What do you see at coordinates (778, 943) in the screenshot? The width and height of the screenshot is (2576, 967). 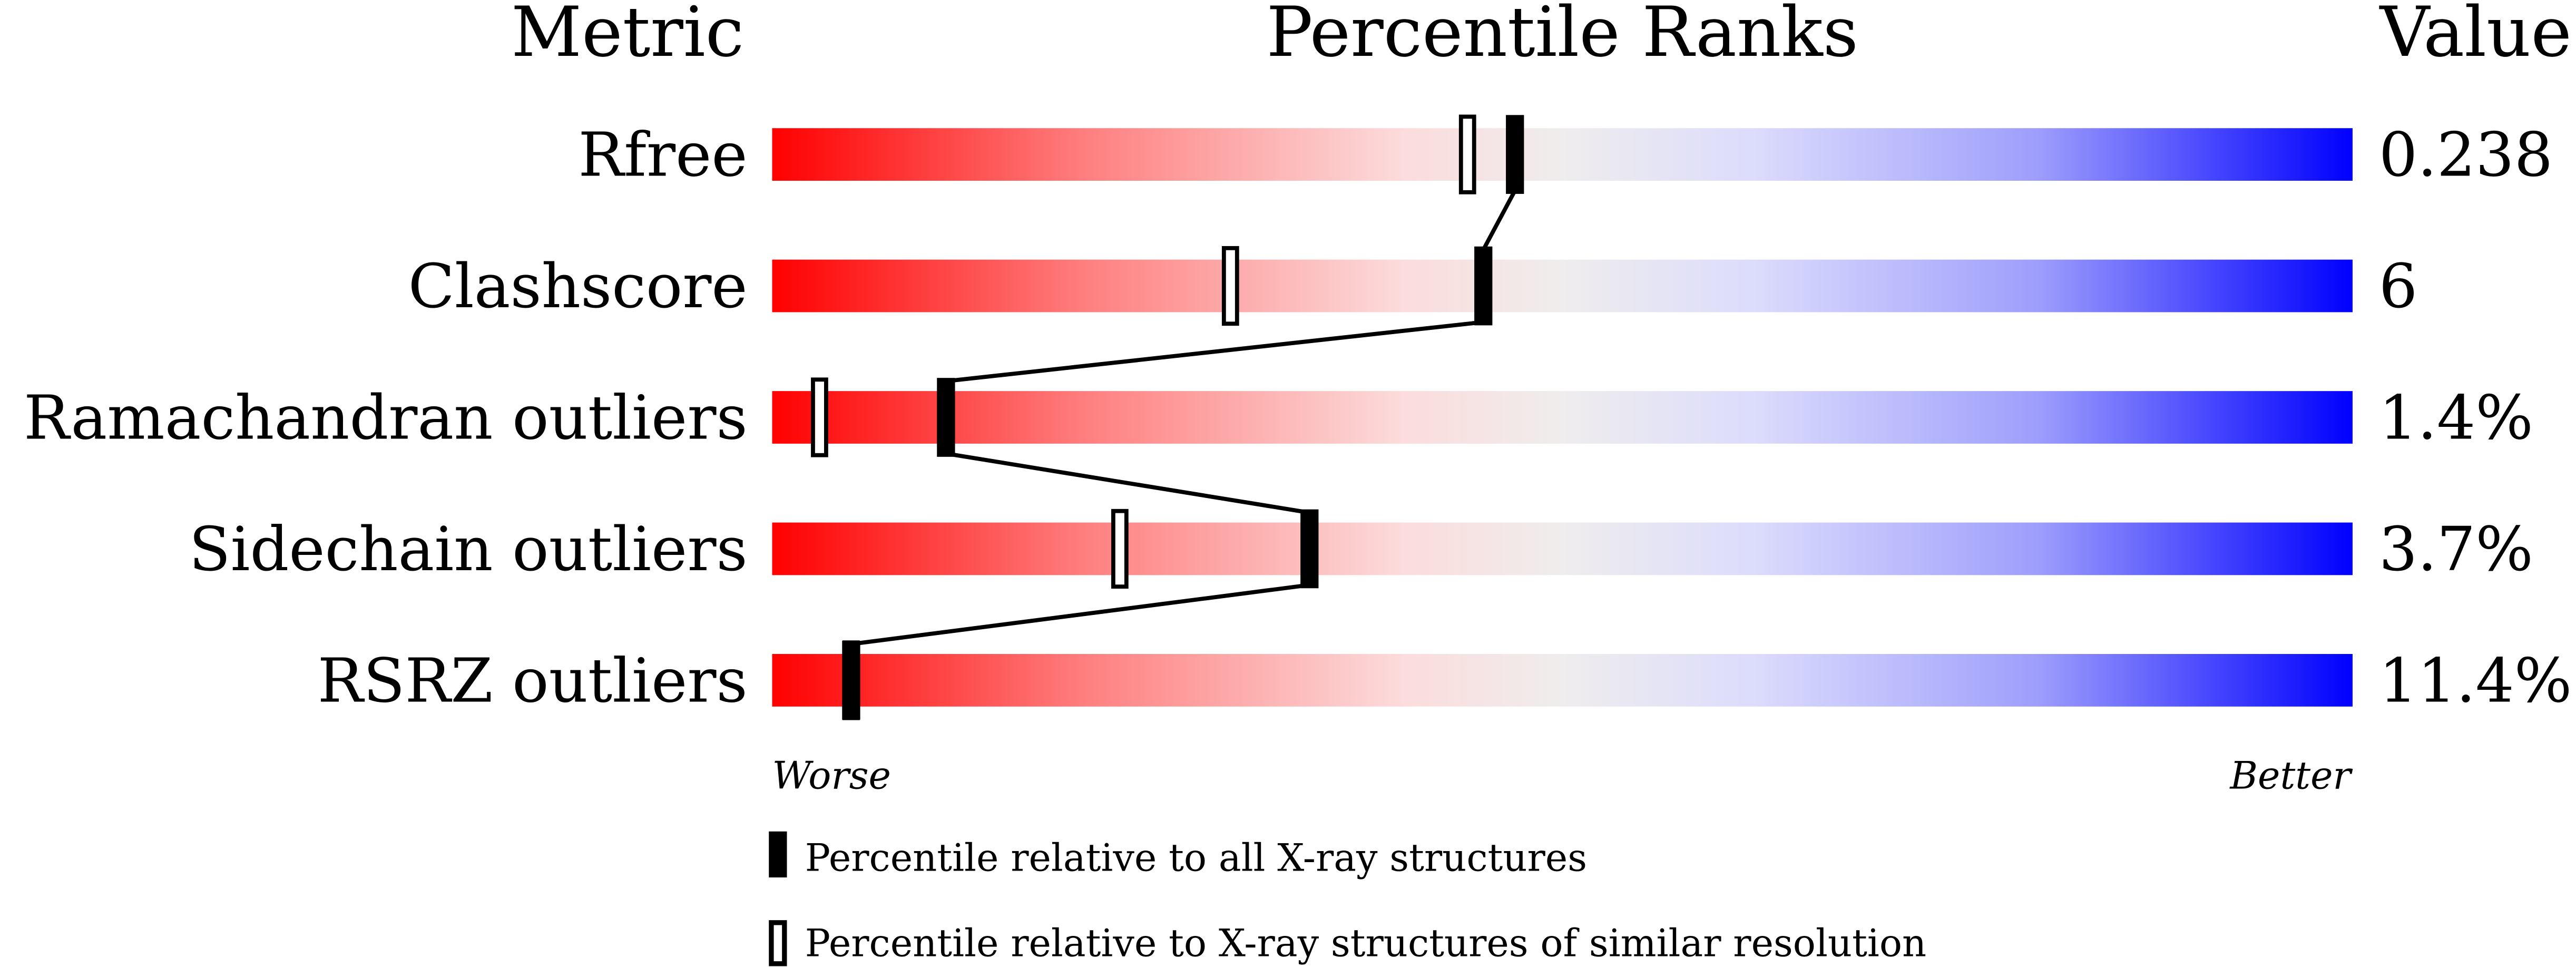 I see `legend-hollow-marker` at bounding box center [778, 943].